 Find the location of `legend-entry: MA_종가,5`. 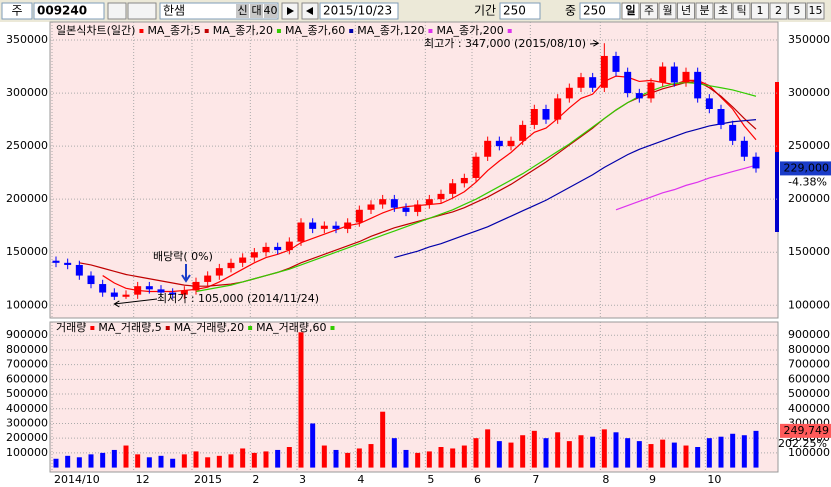

legend-entry: MA_종가,5 is located at coordinates (173, 30).